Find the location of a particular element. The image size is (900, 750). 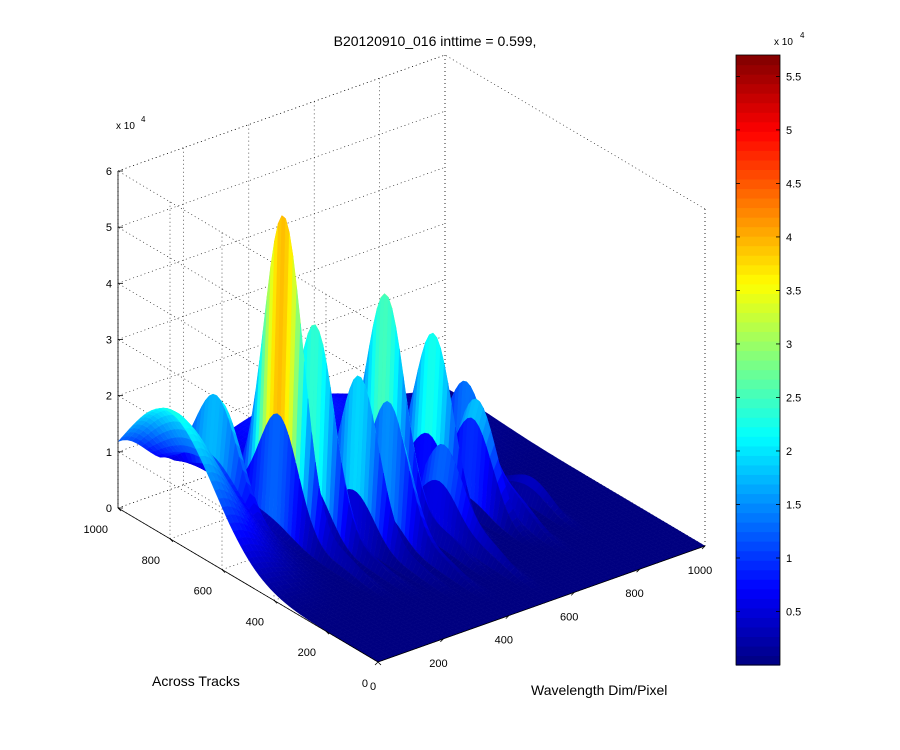

y-tick-label: 600 is located at coordinates (203, 592).